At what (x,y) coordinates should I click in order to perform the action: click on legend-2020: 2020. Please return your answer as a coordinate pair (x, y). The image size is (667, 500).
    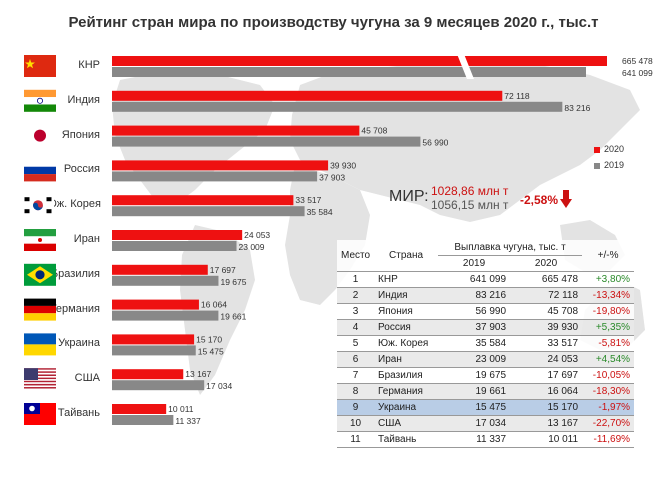
    Looking at the image, I should click on (609, 149).